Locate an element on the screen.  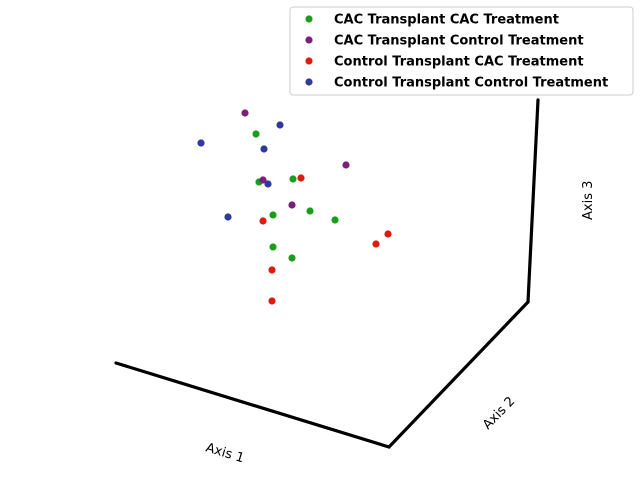
legend-box is located at coordinates (461, 51).